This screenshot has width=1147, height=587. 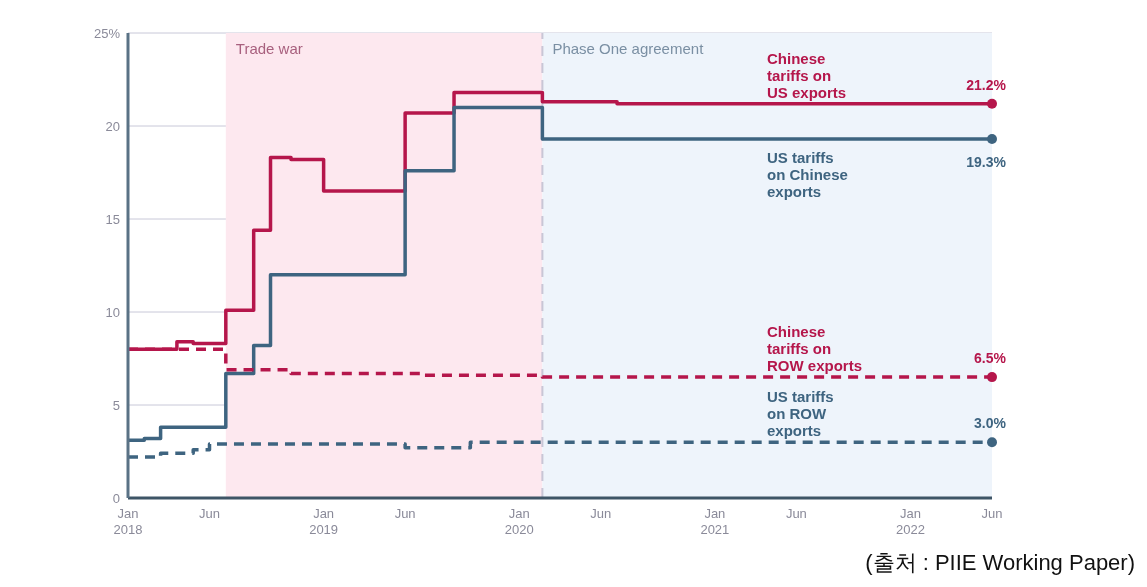 I want to click on x-tick-label: Jan 2019, so click(x=324, y=521).